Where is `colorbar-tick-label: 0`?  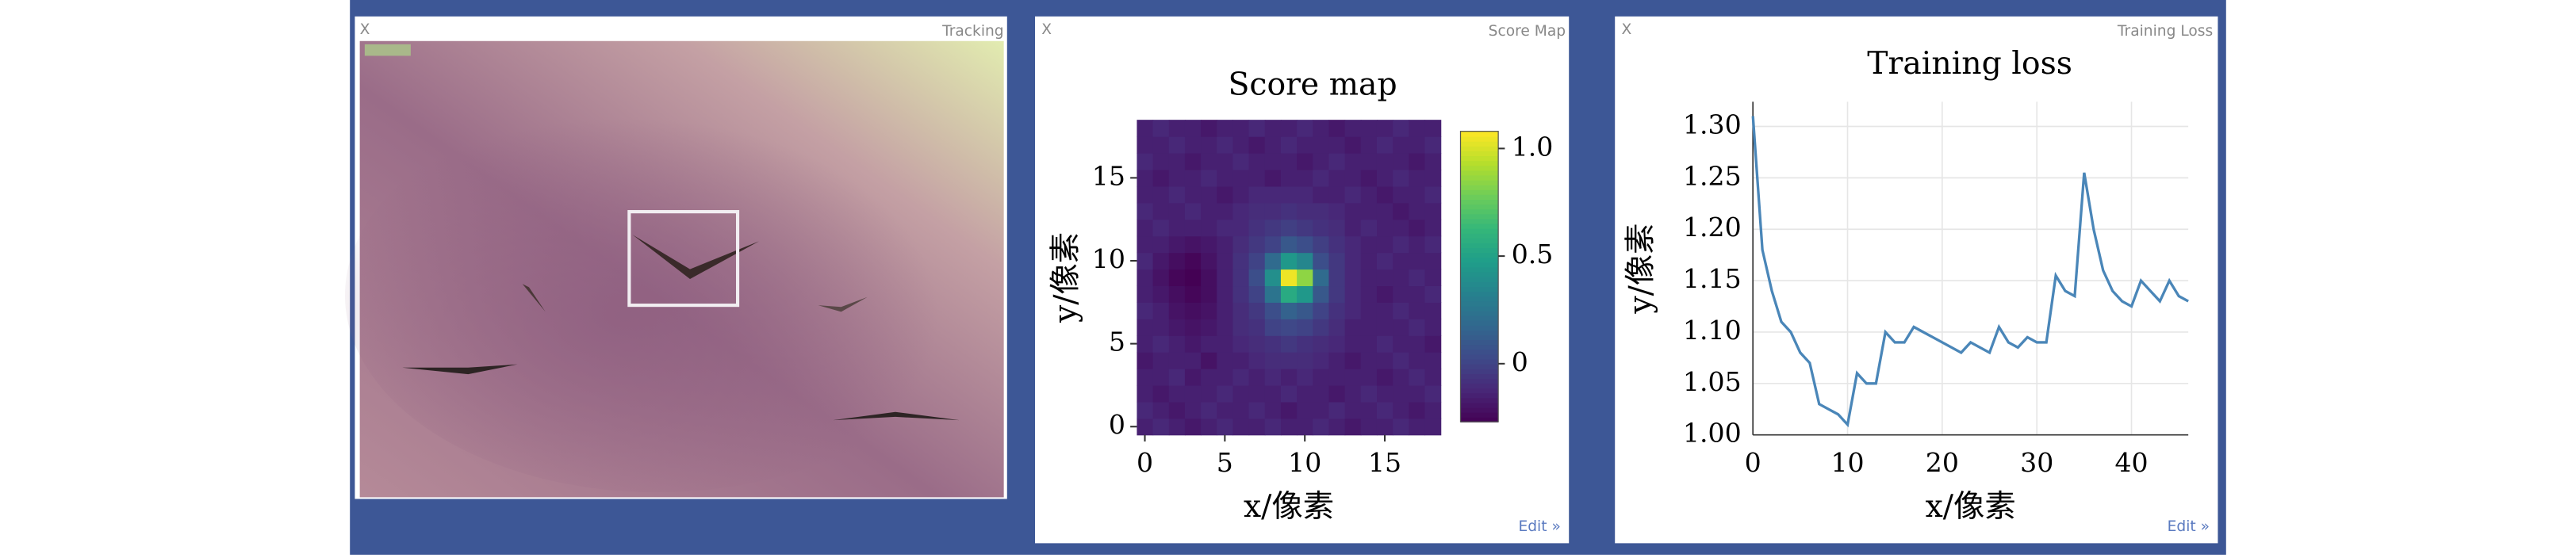
colorbar-tick-label: 0 is located at coordinates (1520, 361).